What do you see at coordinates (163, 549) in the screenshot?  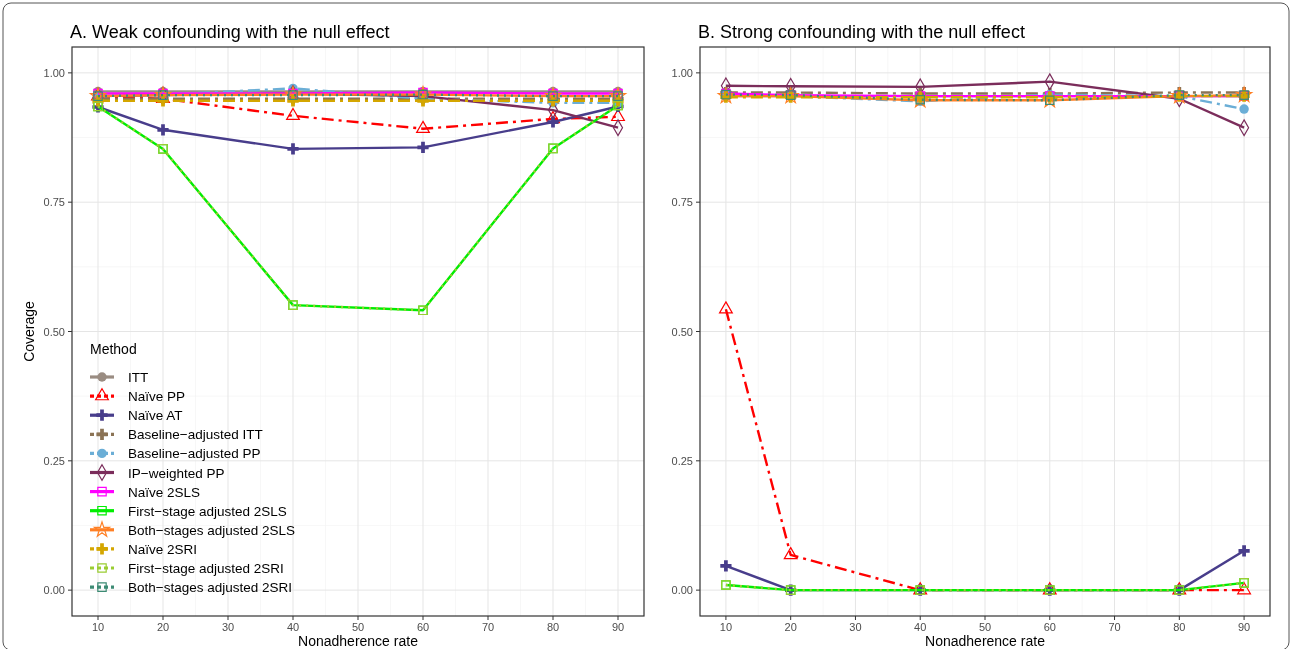 I see `legend-label: Naïve 2SRI` at bounding box center [163, 549].